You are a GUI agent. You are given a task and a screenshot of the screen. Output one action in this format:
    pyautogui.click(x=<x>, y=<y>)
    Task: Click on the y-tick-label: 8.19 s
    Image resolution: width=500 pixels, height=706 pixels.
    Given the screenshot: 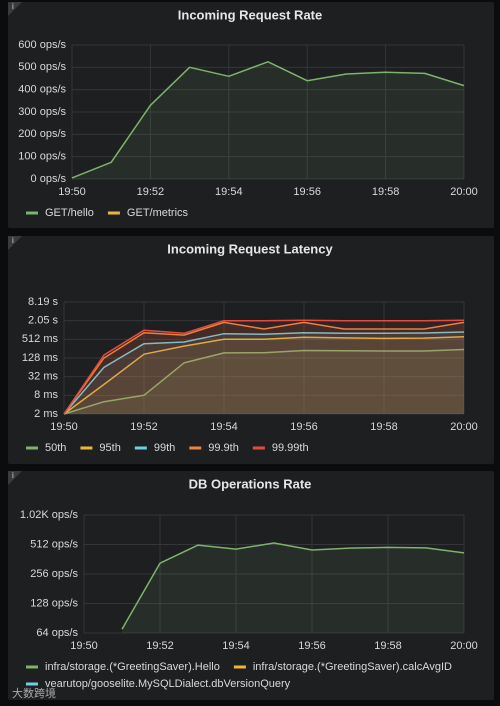 What is the action you would take?
    pyautogui.click(x=43, y=302)
    